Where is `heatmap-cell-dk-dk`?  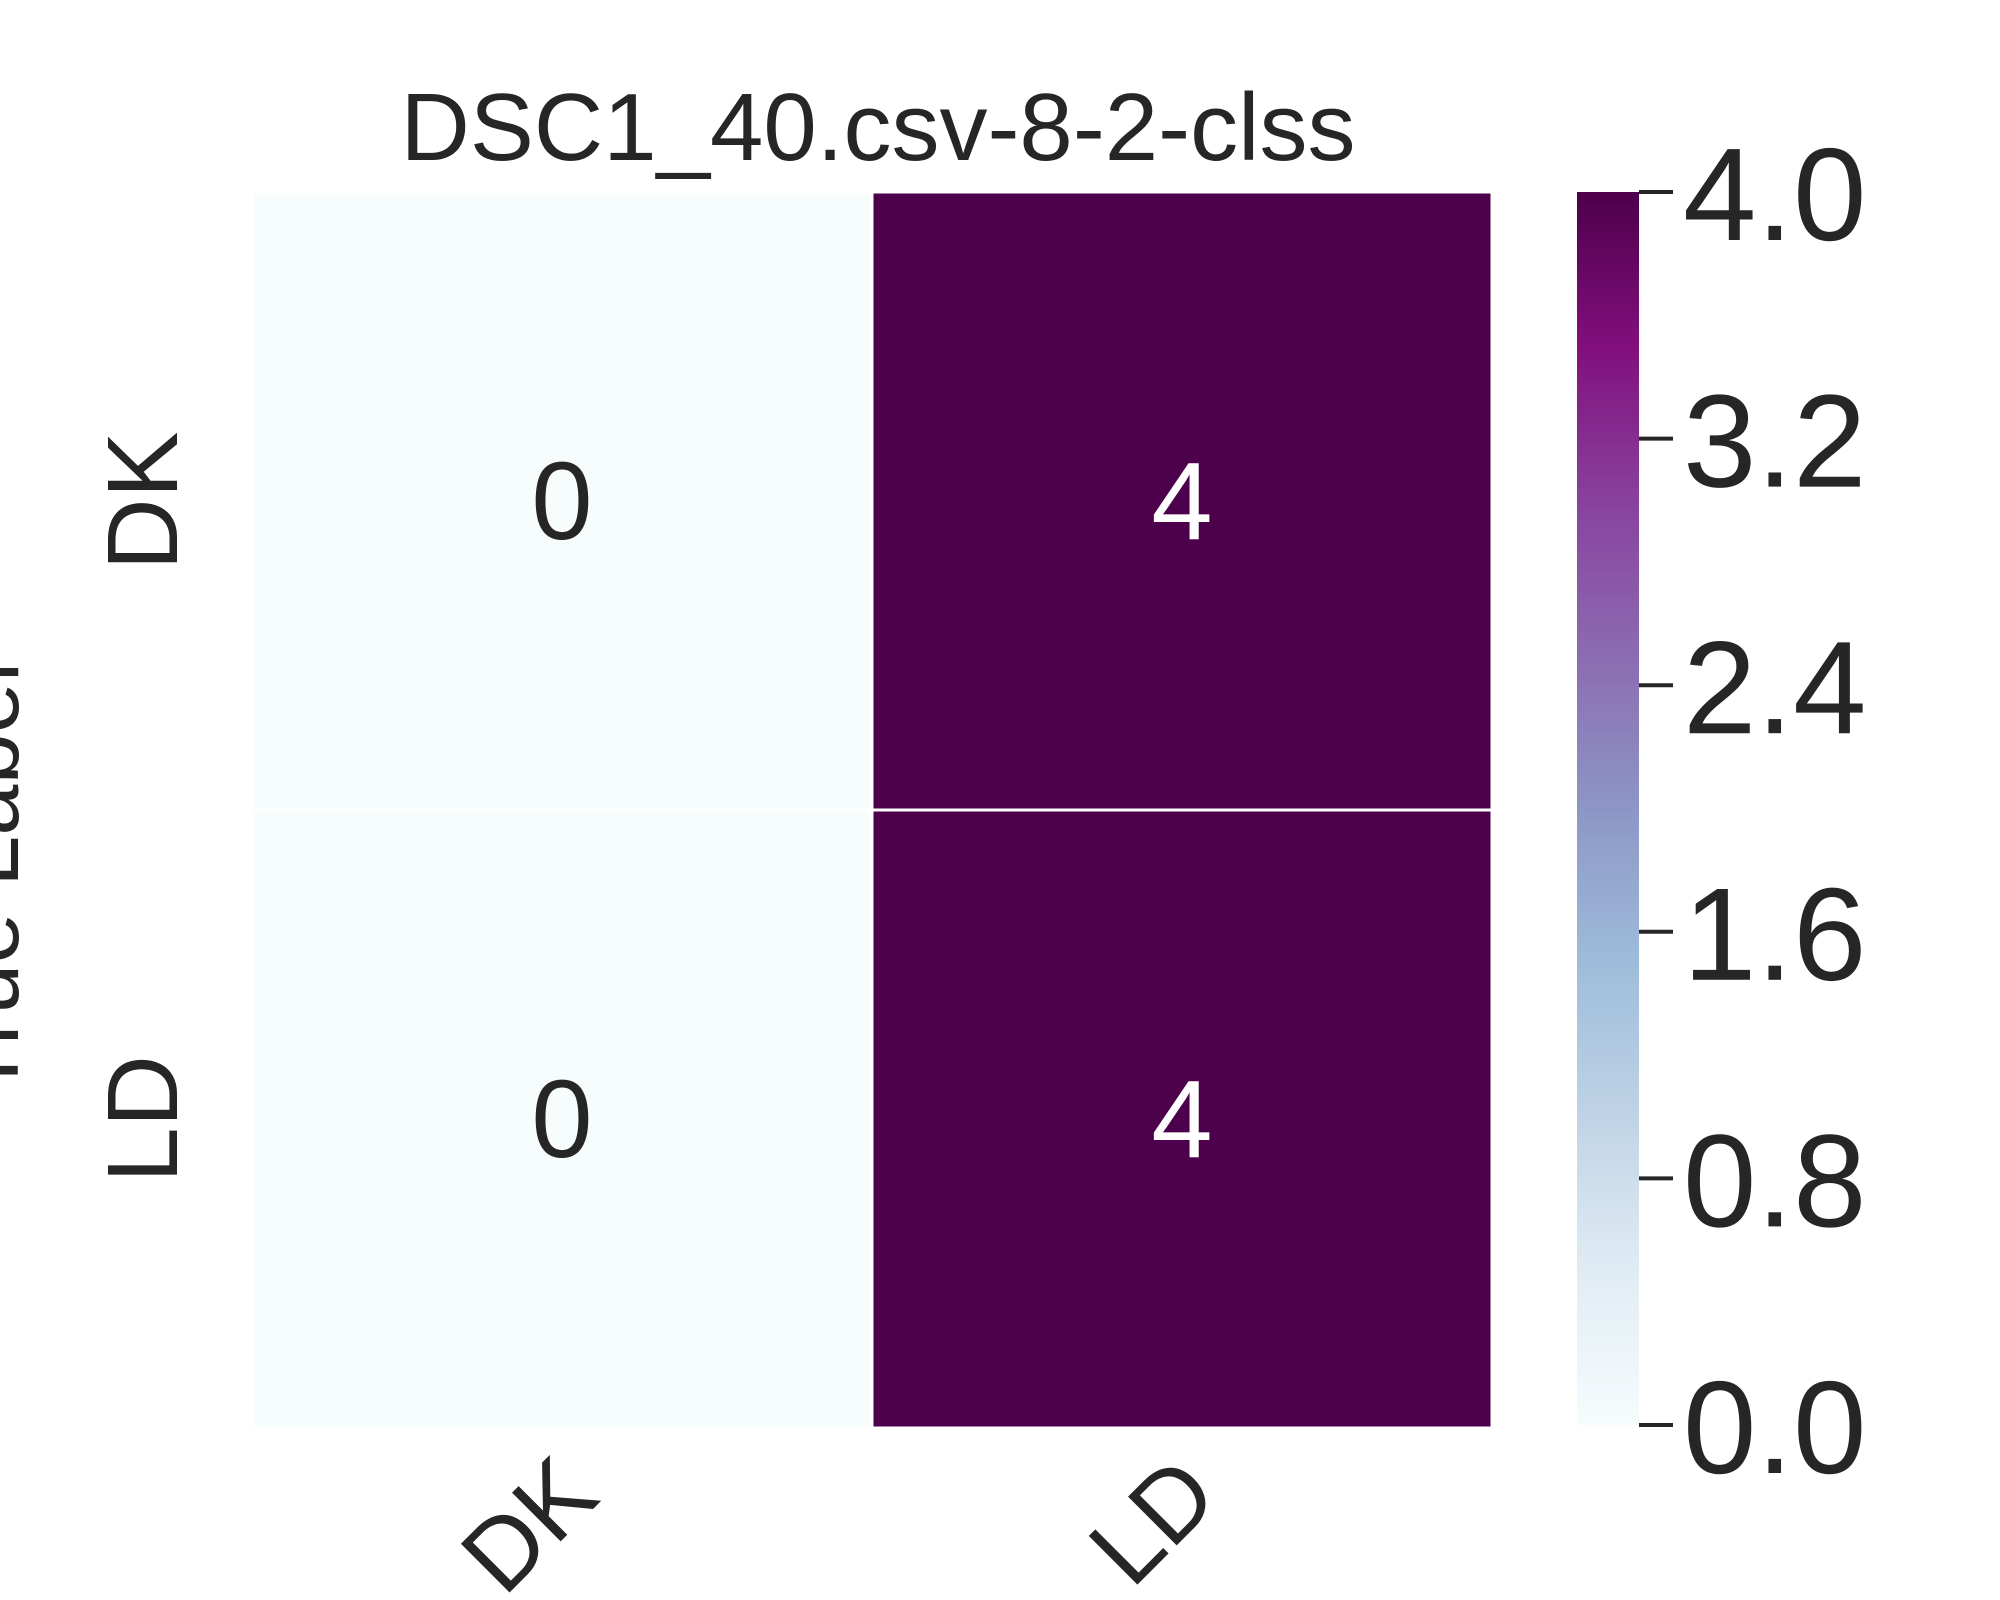
heatmap-cell-dk-dk is located at coordinates (562, 501).